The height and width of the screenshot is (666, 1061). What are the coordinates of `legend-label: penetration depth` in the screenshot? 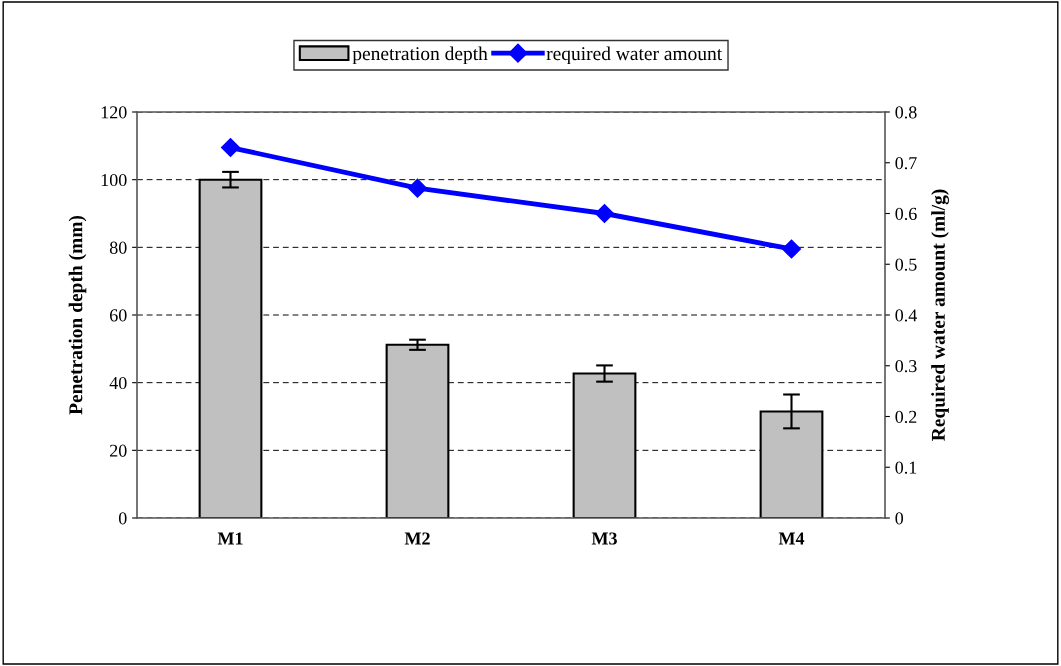 It's located at (420, 55).